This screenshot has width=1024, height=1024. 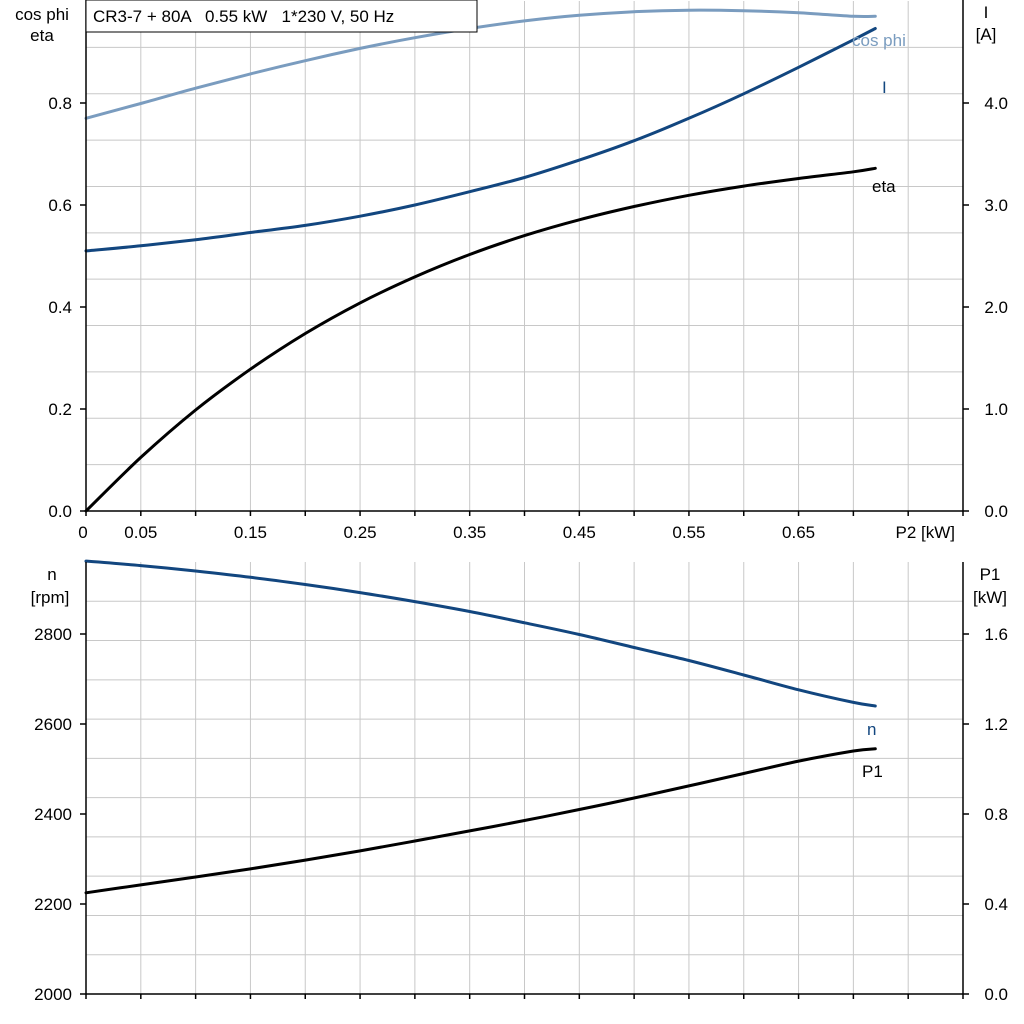 What do you see at coordinates (360, 532) in the screenshot?
I see `x-tick-label: 0.25` at bounding box center [360, 532].